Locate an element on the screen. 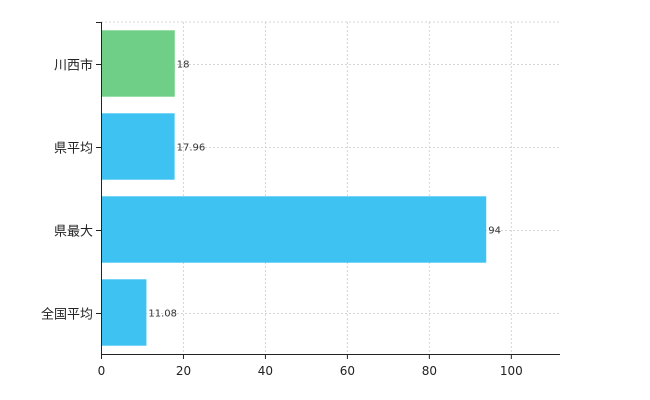  x-tick-label: 40 is located at coordinates (265, 371).